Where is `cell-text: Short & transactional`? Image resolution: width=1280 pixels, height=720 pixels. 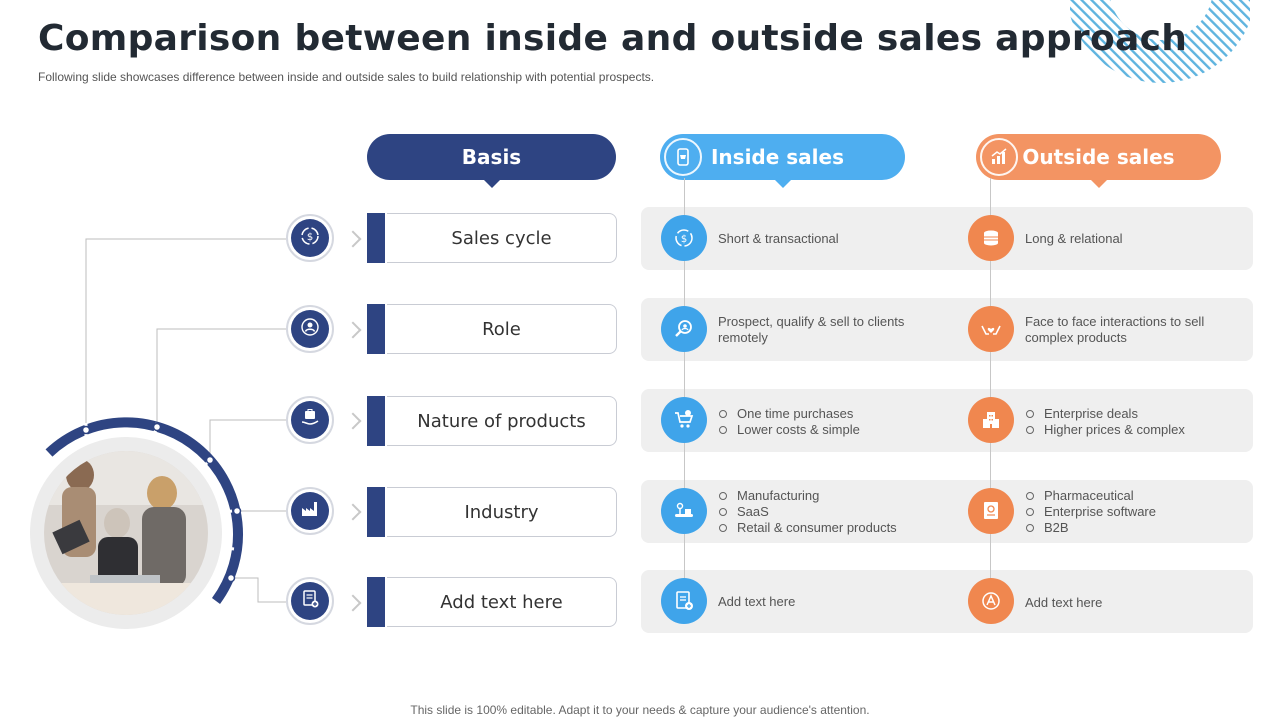
cell-text: Short & transactional is located at coordinates (778, 238).